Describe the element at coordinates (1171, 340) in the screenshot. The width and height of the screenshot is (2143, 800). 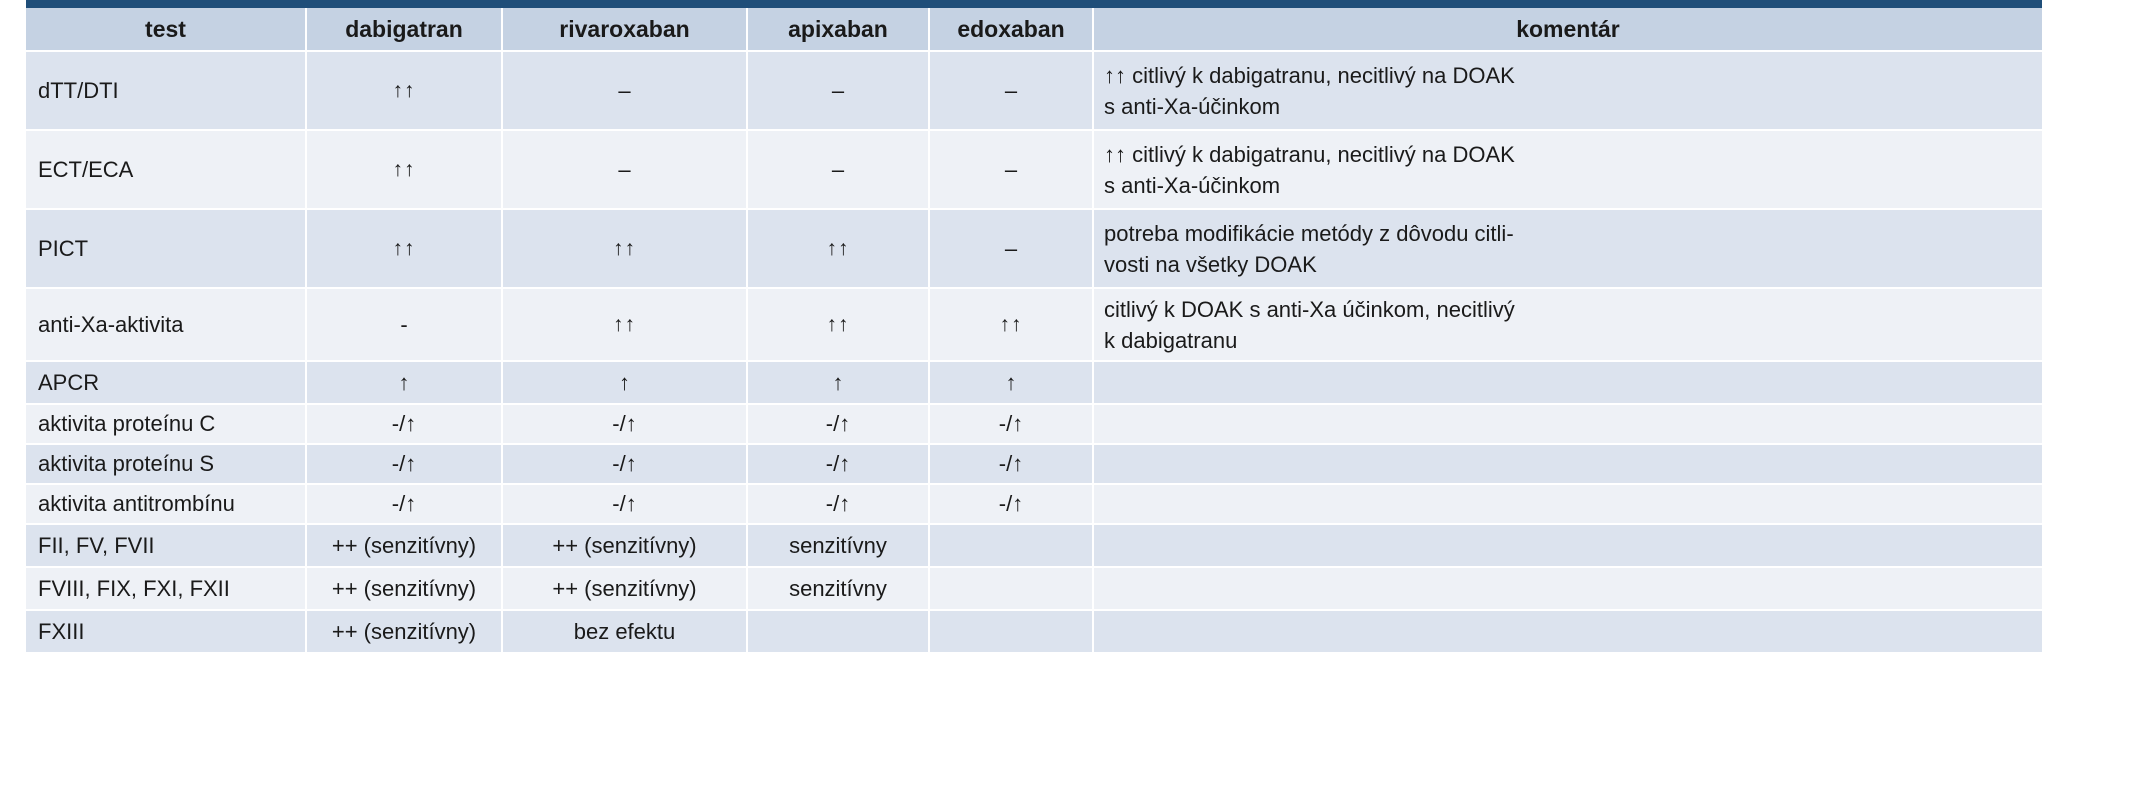
I see `comment-line: k dabigatranu` at that location.